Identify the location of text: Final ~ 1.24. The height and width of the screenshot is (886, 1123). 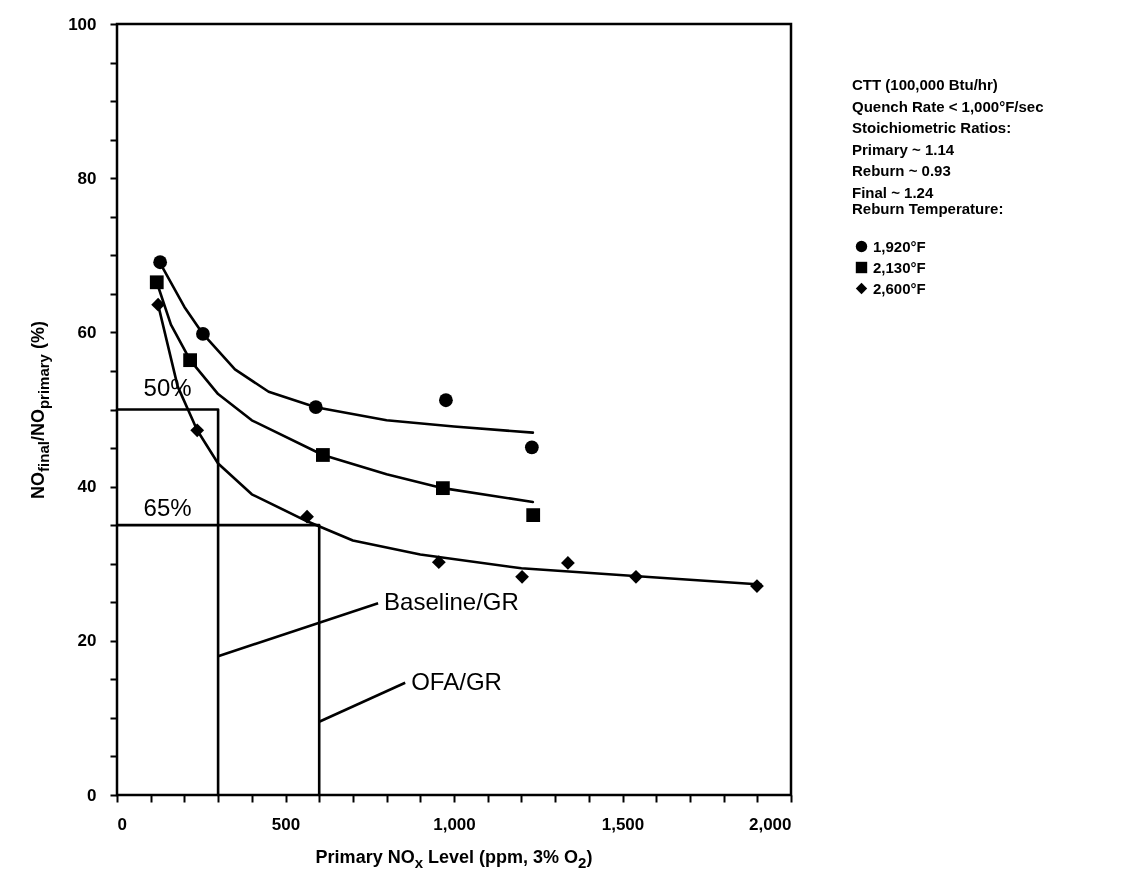
(893, 192).